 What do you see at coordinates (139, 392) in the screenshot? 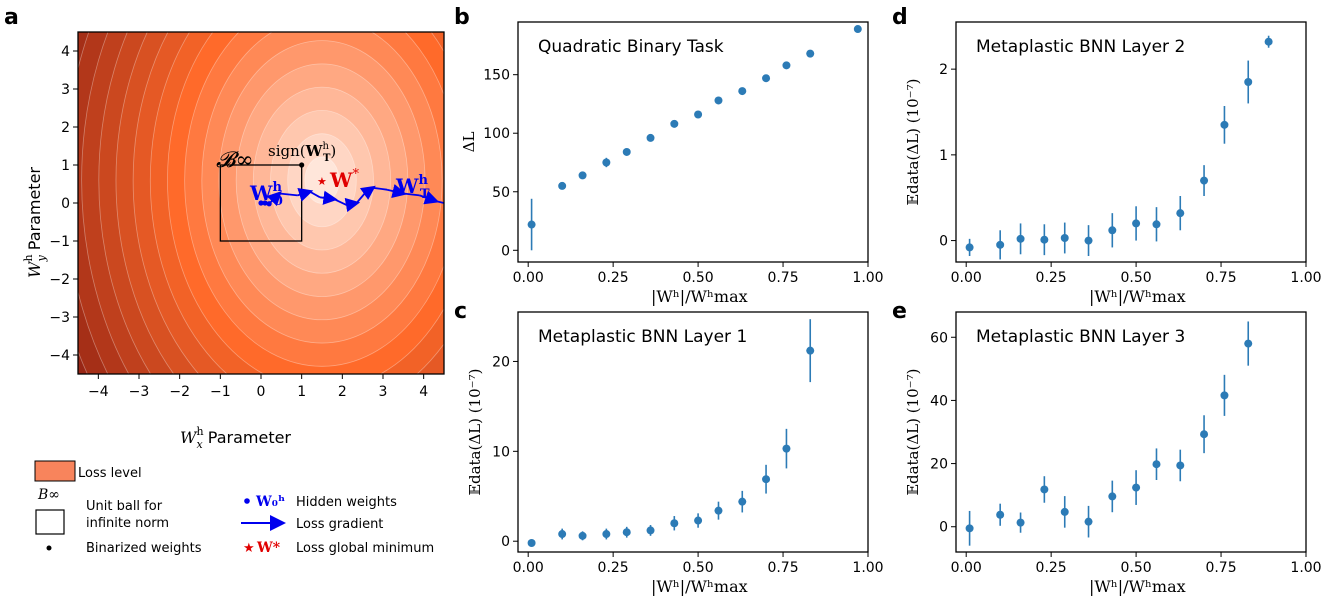
I see `x-tick-label: −3` at bounding box center [139, 392].